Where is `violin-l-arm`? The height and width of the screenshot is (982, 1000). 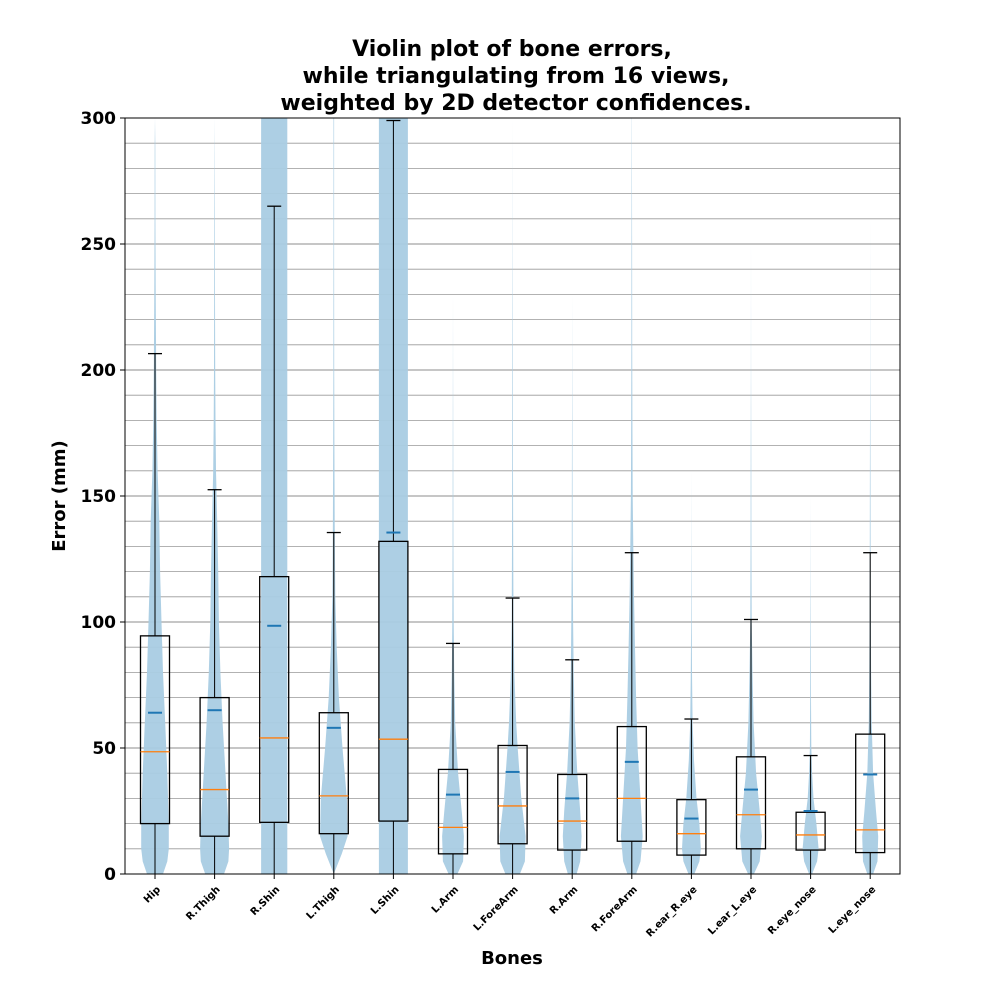
violin-l-arm is located at coordinates (453, 584).